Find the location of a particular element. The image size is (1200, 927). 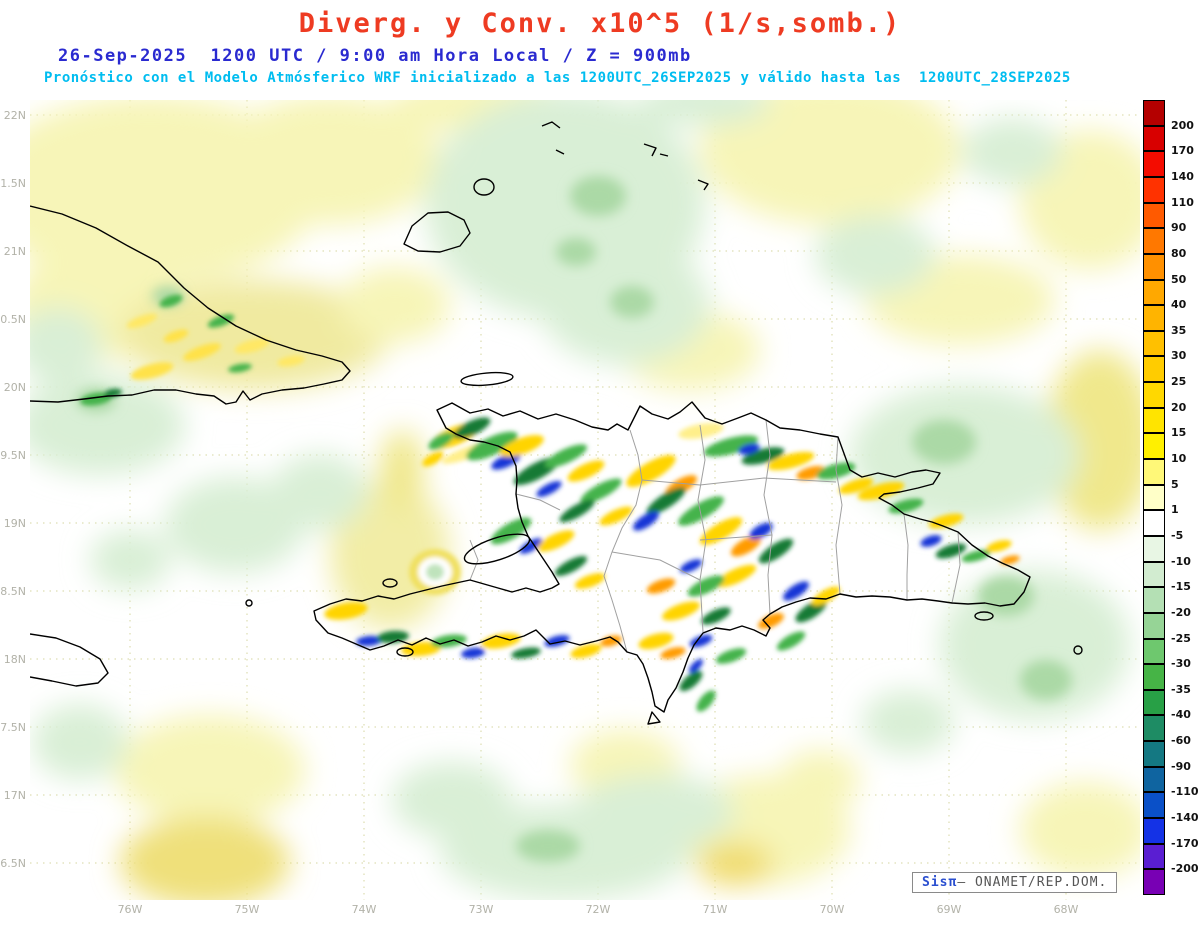

cayemite-island is located at coordinates (390, 583).